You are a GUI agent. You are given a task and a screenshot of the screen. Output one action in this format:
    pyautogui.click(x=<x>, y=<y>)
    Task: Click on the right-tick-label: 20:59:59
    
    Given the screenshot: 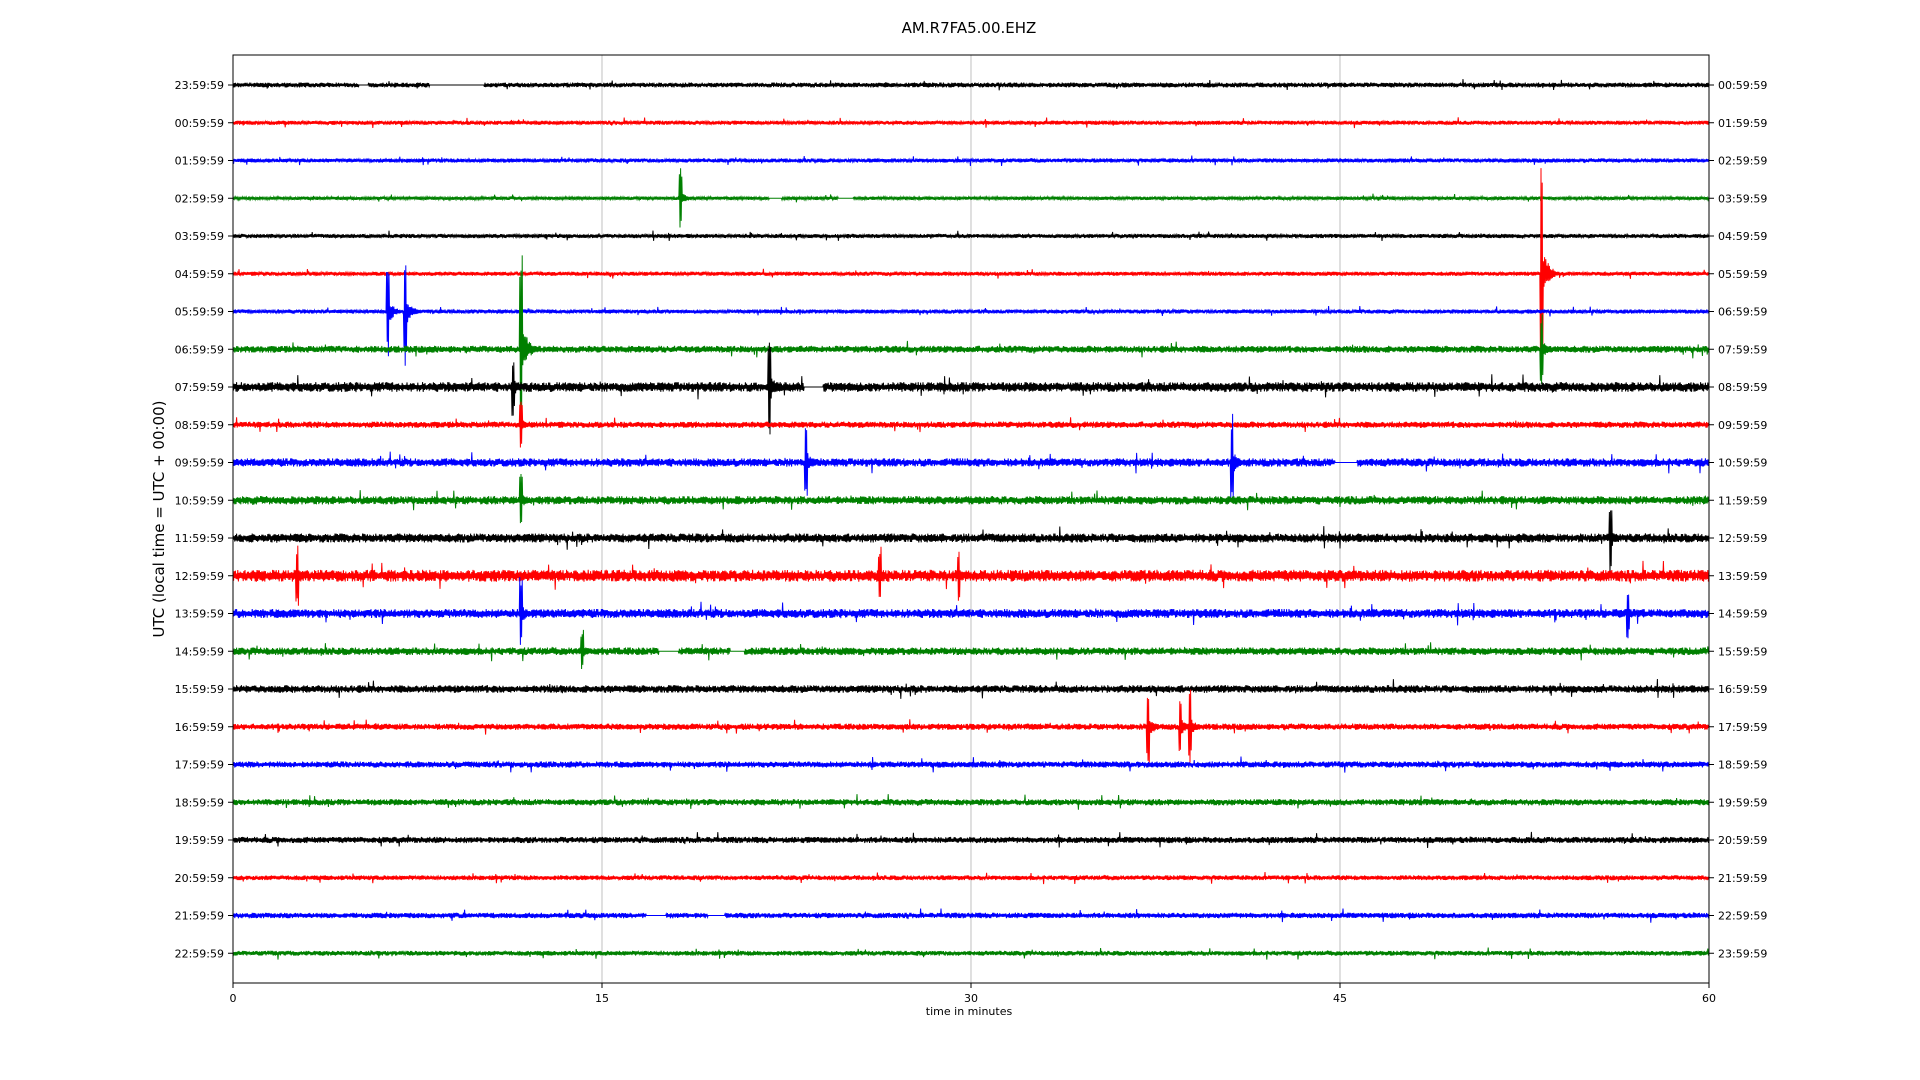 What is the action you would take?
    pyautogui.click(x=1742, y=840)
    